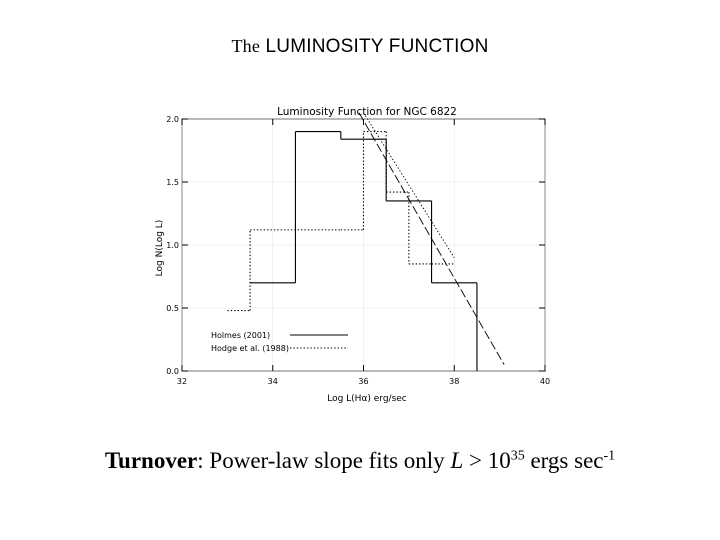  Describe the element at coordinates (279, 342) in the screenshot. I see `legend: Holmes (2001) Hodge et al. (1988)` at that location.